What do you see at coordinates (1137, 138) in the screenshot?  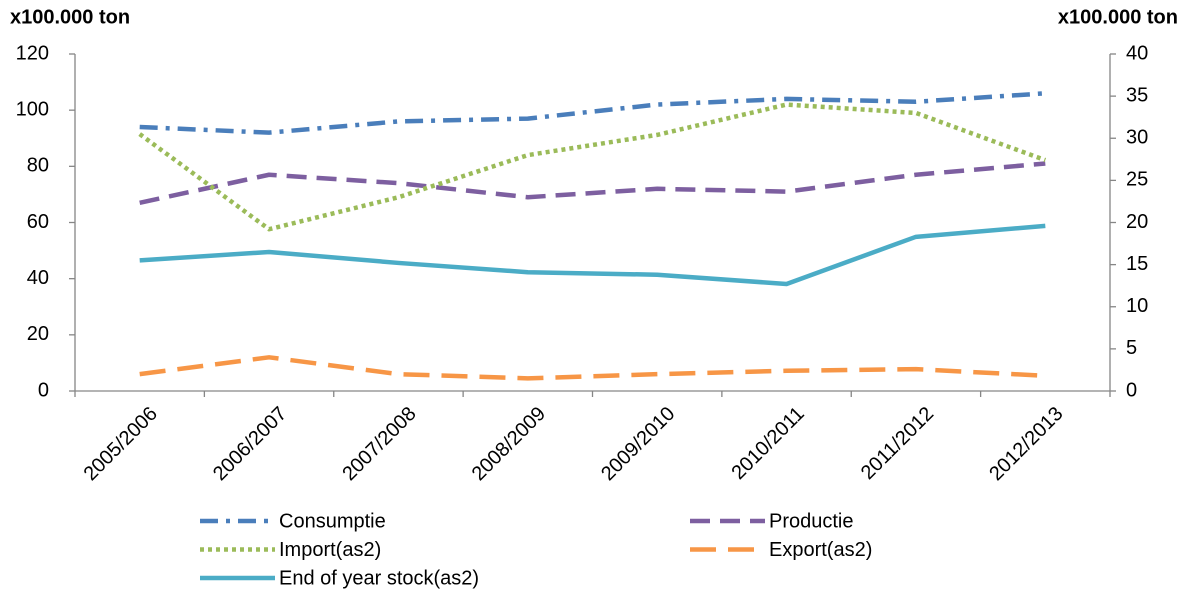 I see `y2-tick-label: 30` at bounding box center [1137, 138].